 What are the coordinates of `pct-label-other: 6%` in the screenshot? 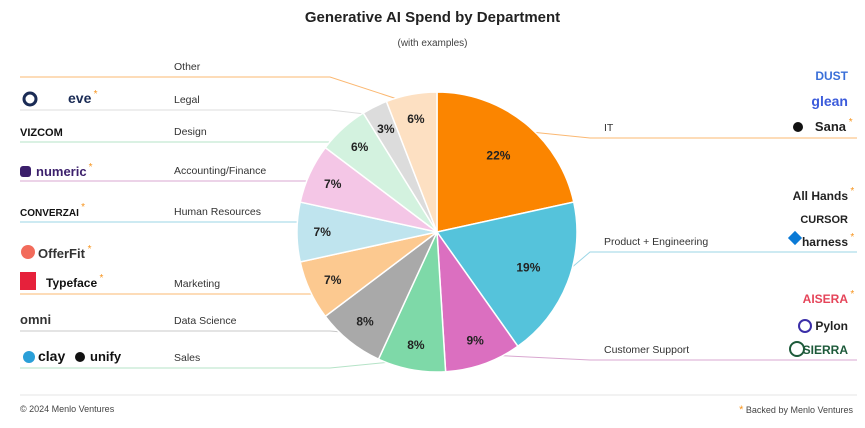 It's located at (416, 119).